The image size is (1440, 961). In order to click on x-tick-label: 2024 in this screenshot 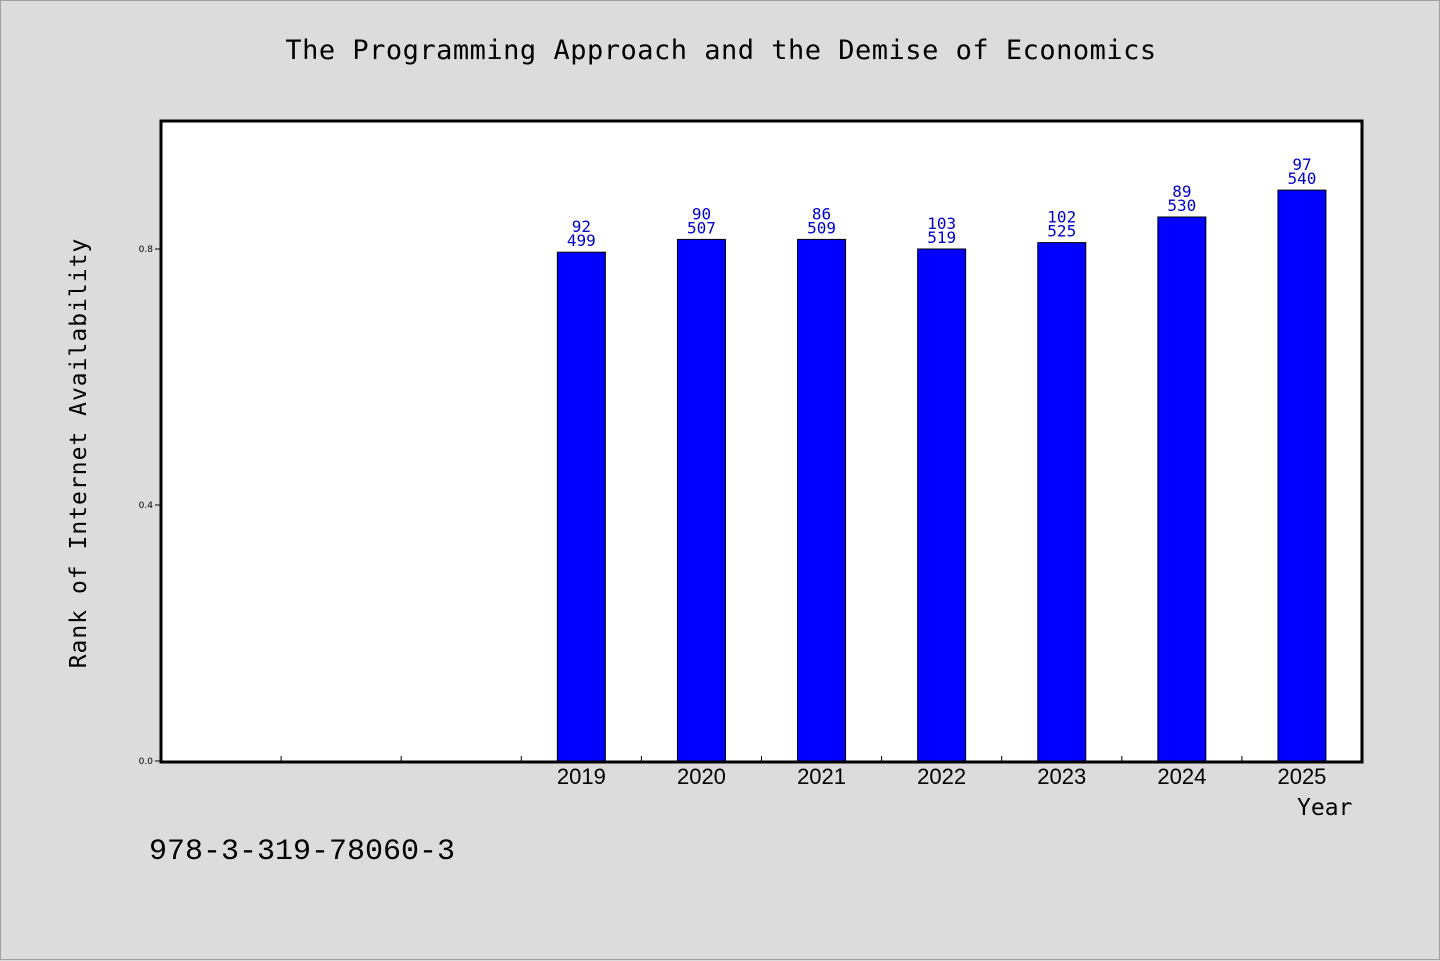, I will do `click(1181, 776)`.